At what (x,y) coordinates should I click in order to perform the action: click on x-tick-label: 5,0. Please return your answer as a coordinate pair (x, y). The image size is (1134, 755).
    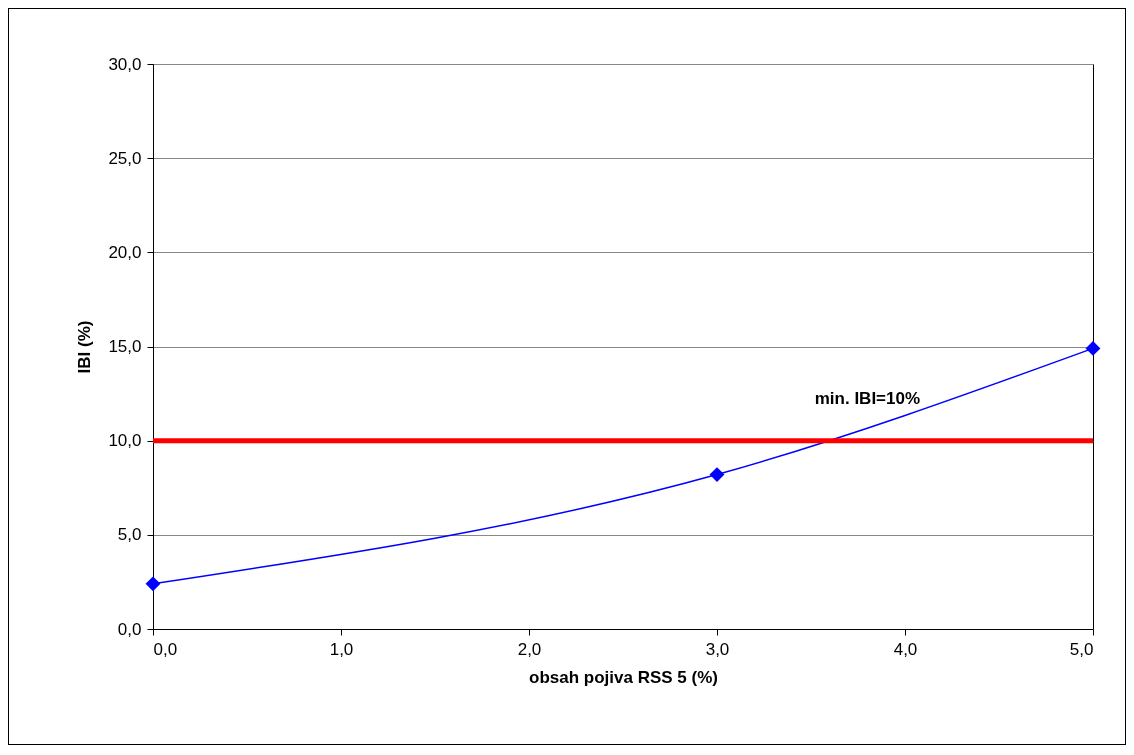
    Looking at the image, I should click on (1081, 649).